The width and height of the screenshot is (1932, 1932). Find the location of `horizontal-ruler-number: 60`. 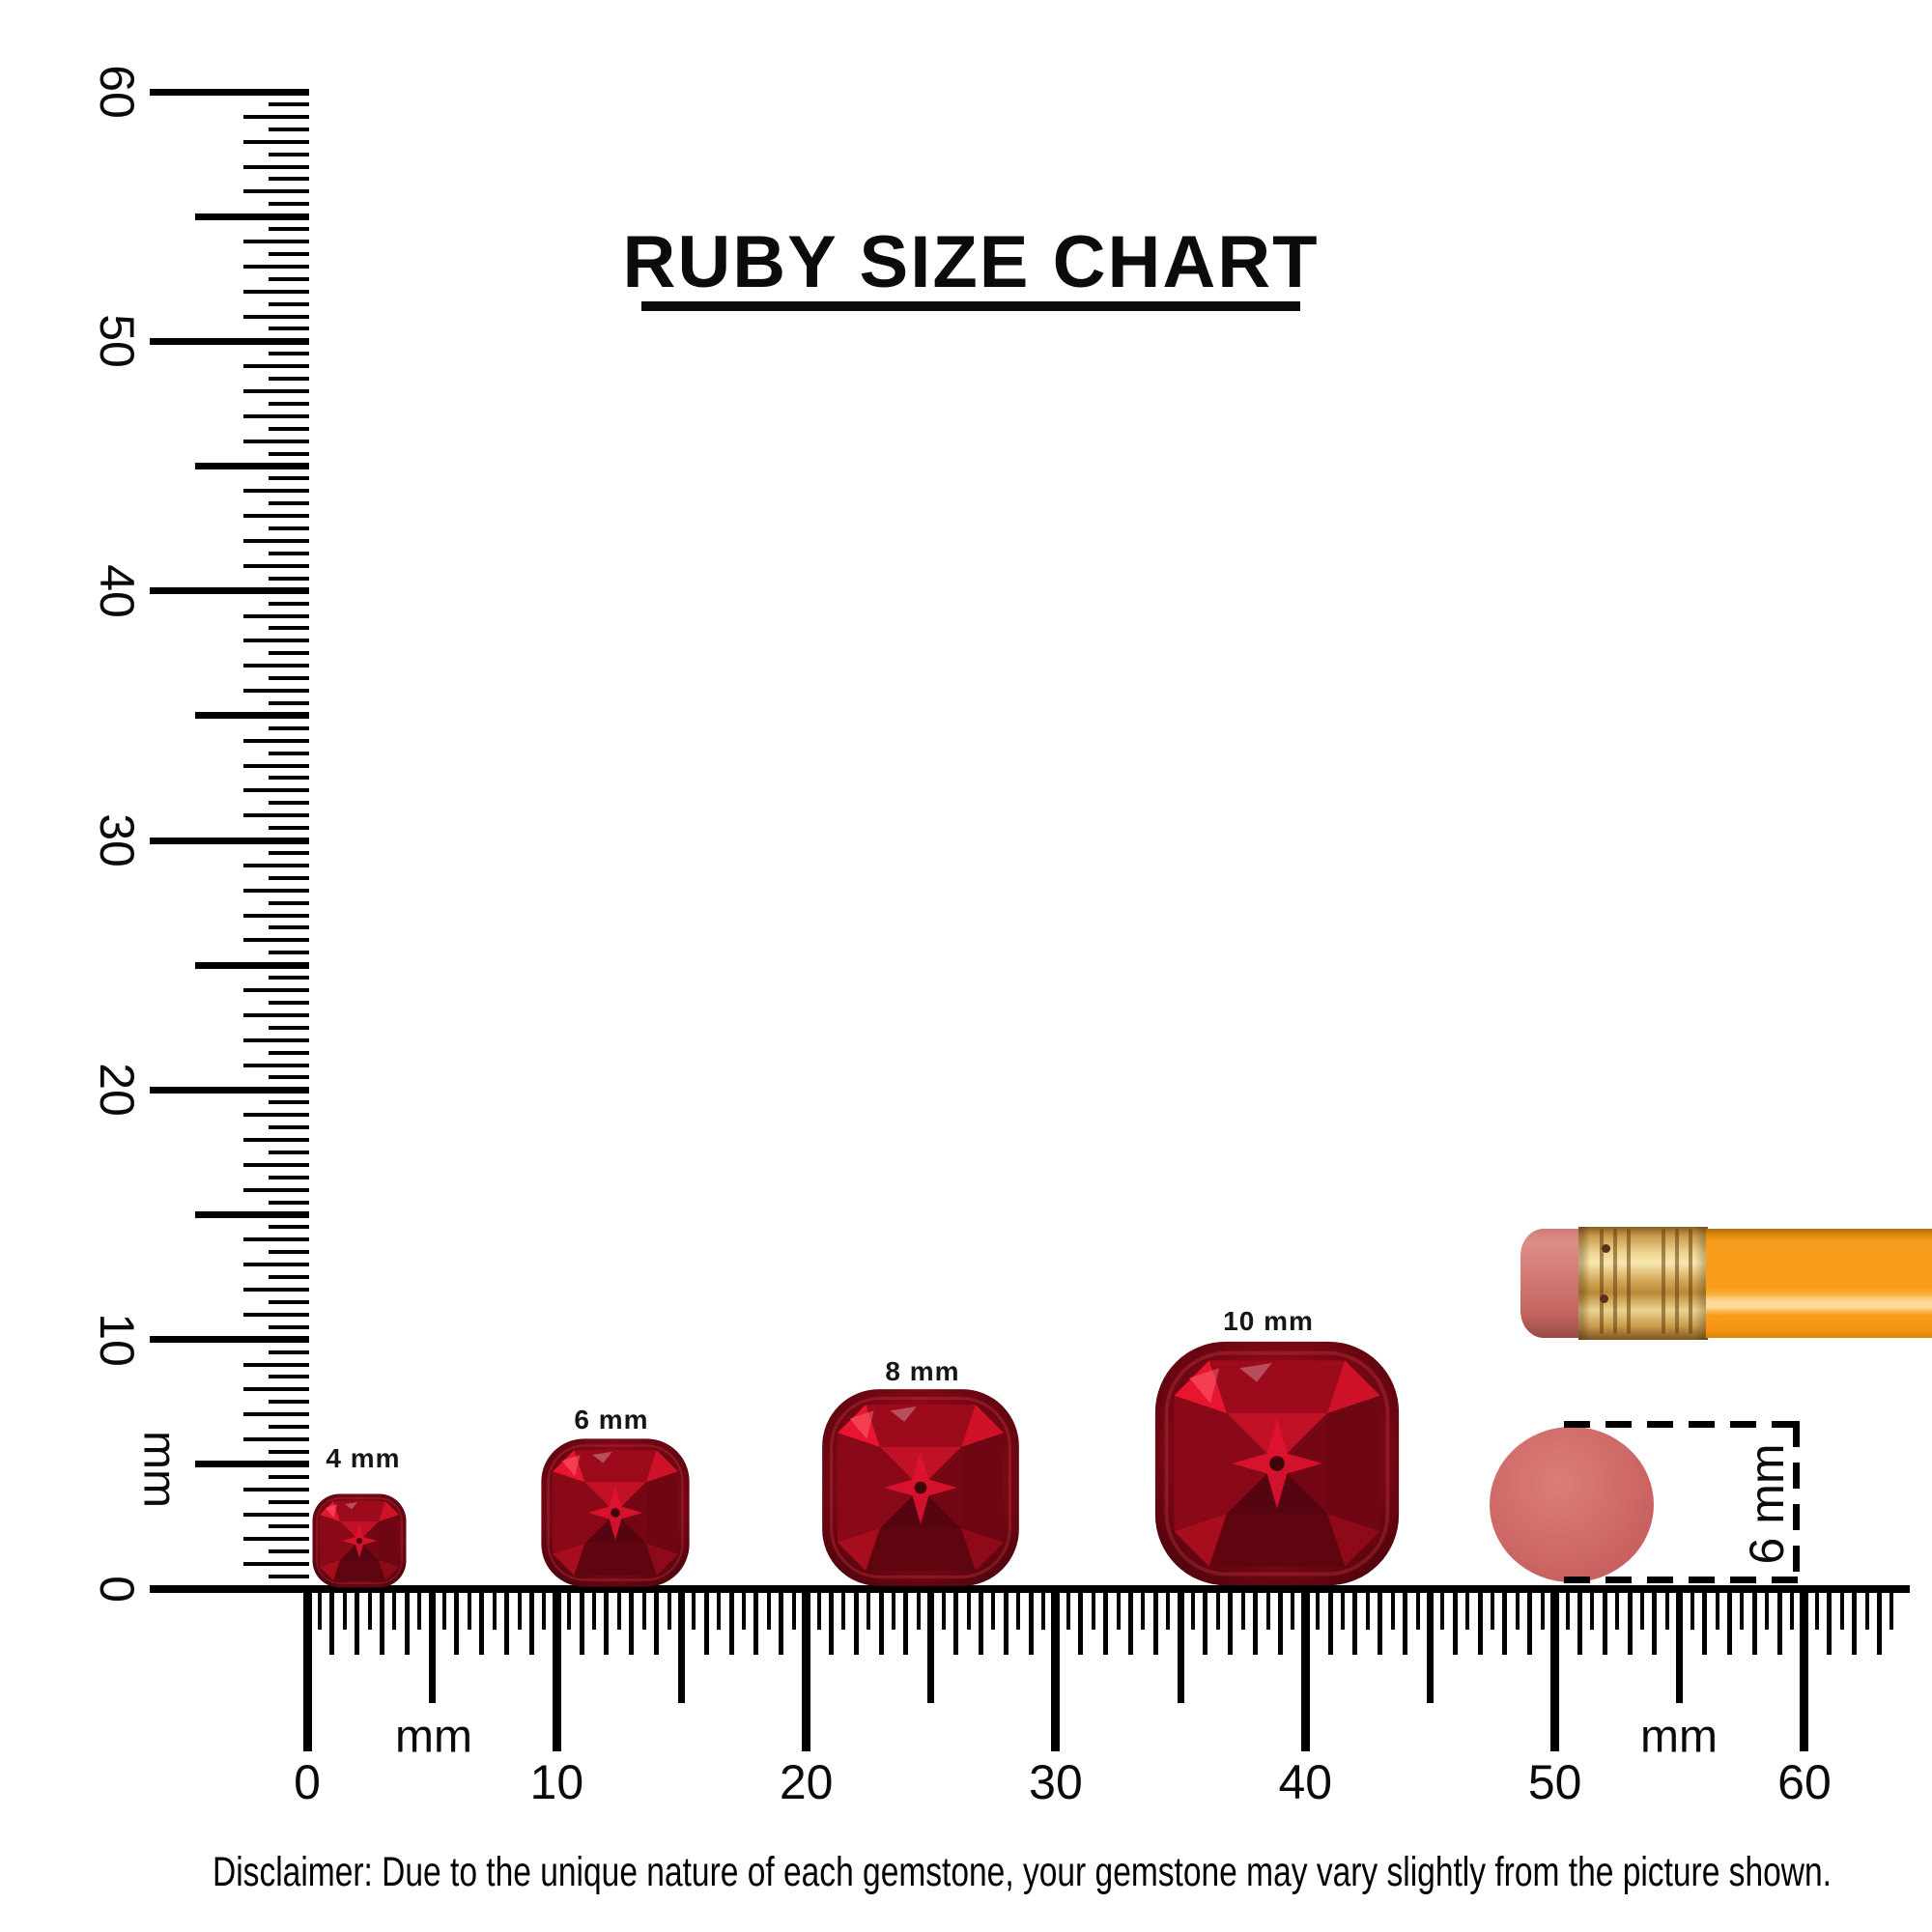

horizontal-ruler-number: 60 is located at coordinates (1804, 1782).